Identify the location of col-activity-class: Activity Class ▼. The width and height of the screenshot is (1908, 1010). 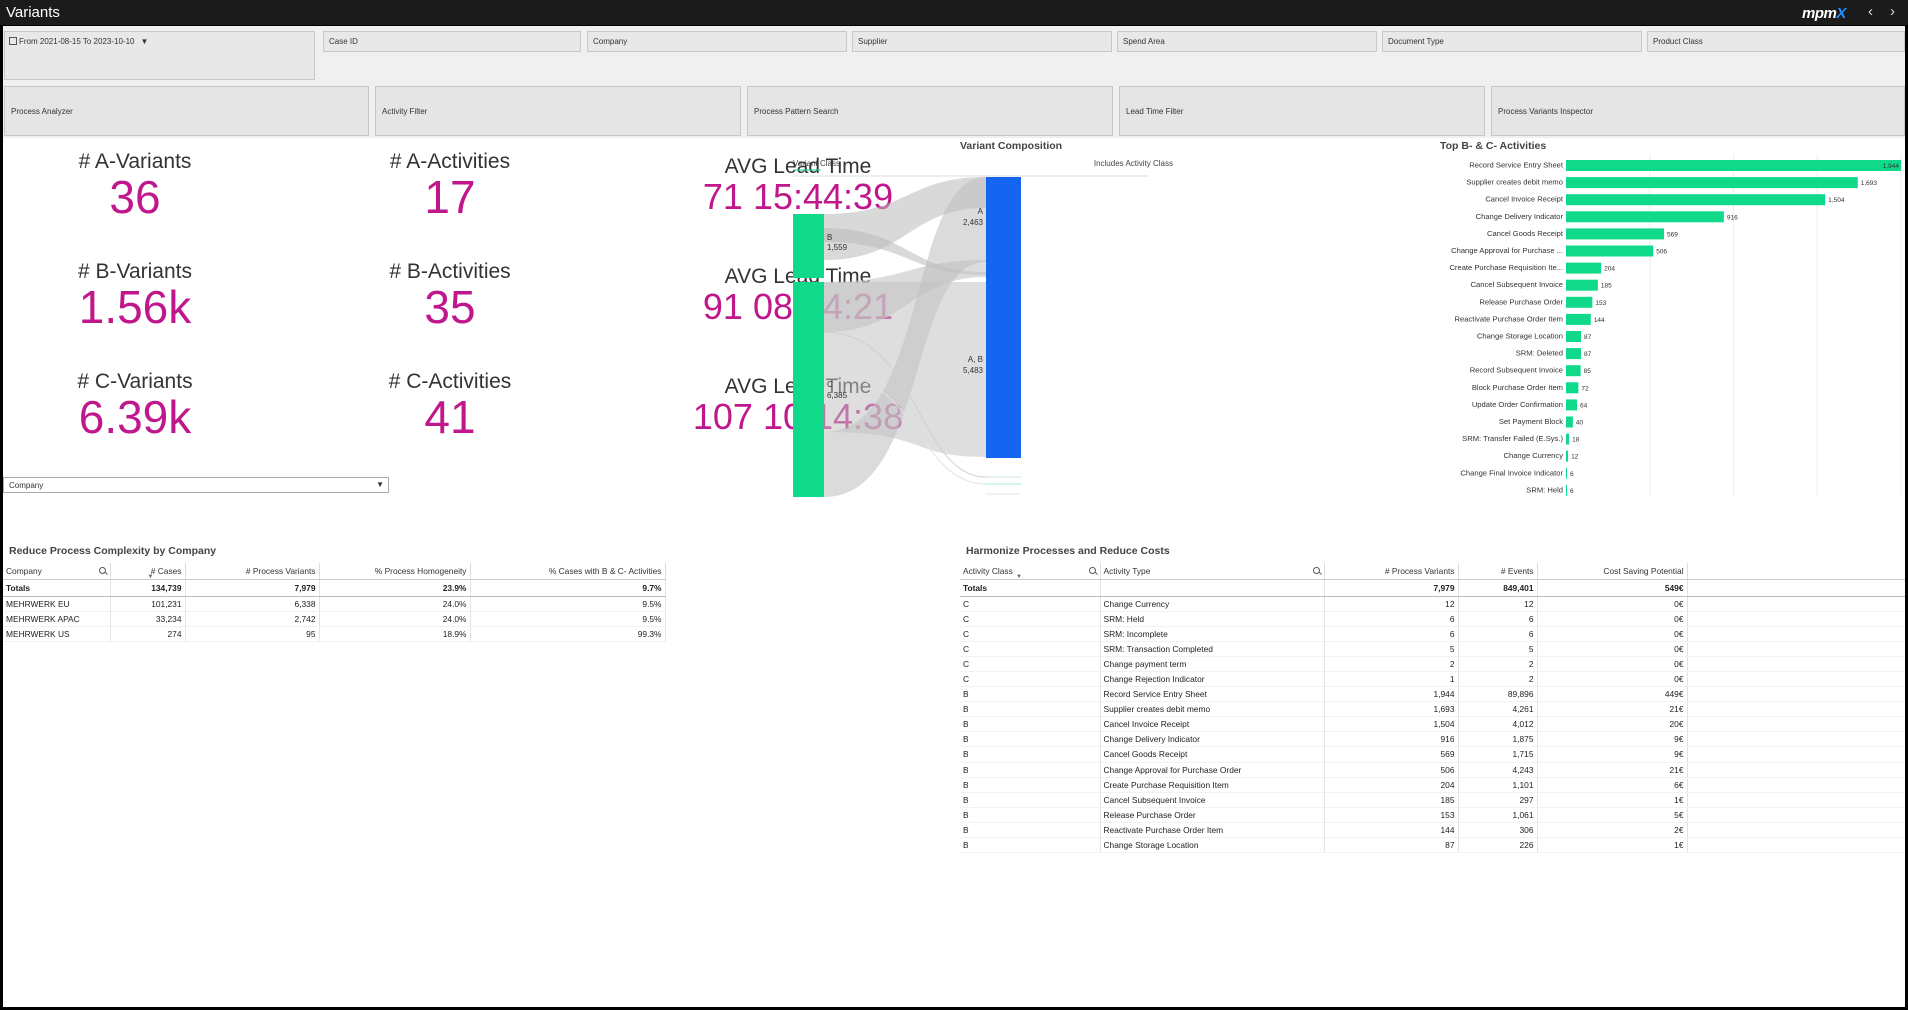
(1030, 571).